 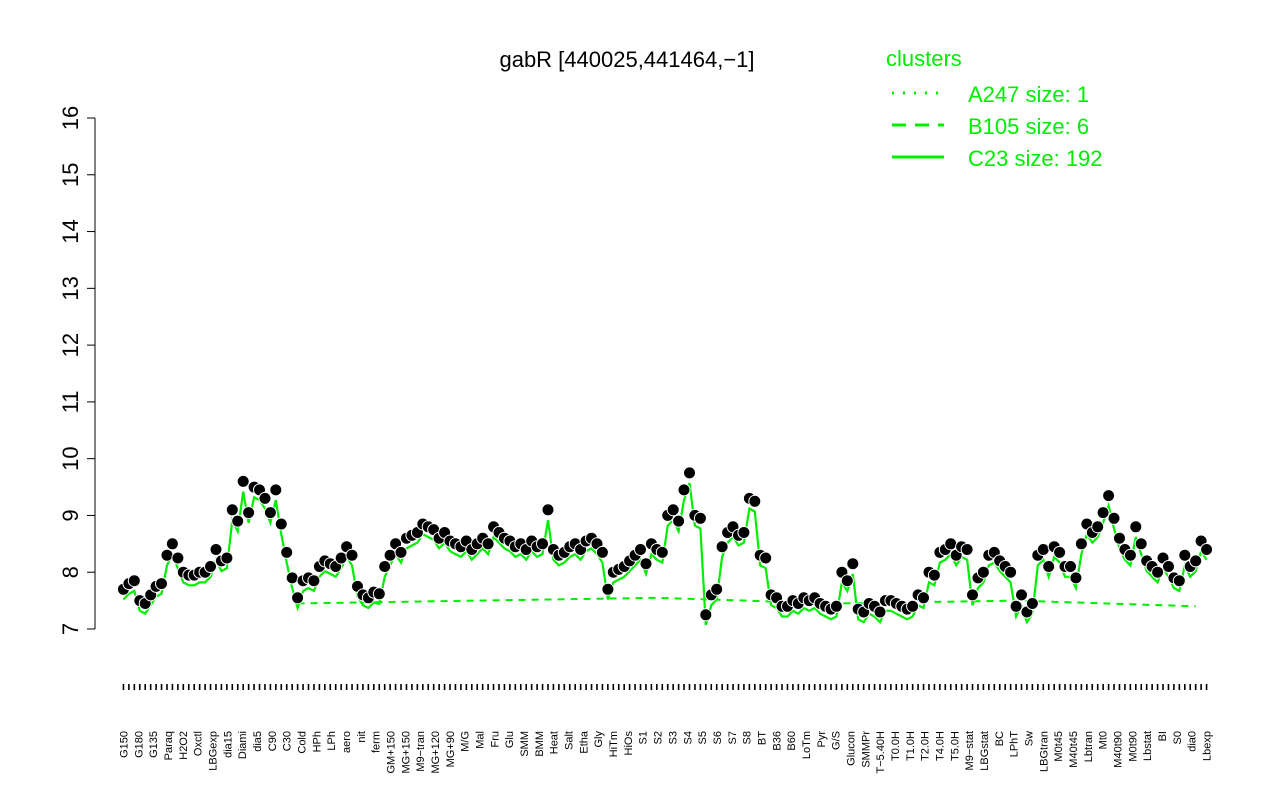 What do you see at coordinates (1028, 94) in the screenshot?
I see `legend-label: A247 size: 1` at bounding box center [1028, 94].